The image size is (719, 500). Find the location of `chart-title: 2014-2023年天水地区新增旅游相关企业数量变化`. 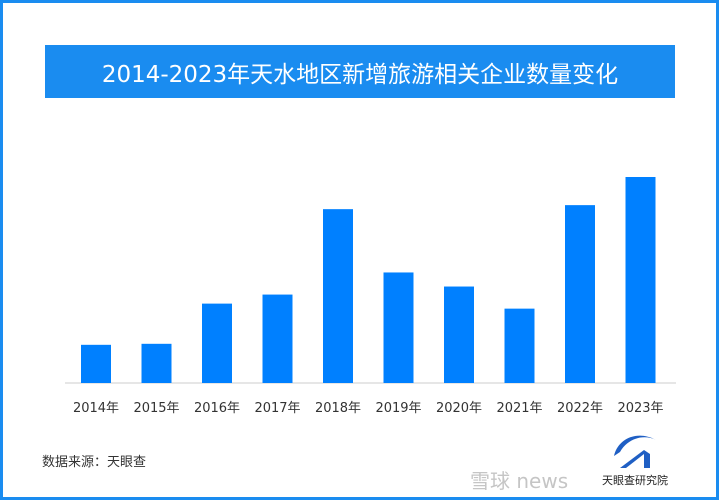

chart-title: 2014-2023年天水地区新增旅游相关企业数量变化 is located at coordinates (360, 71).